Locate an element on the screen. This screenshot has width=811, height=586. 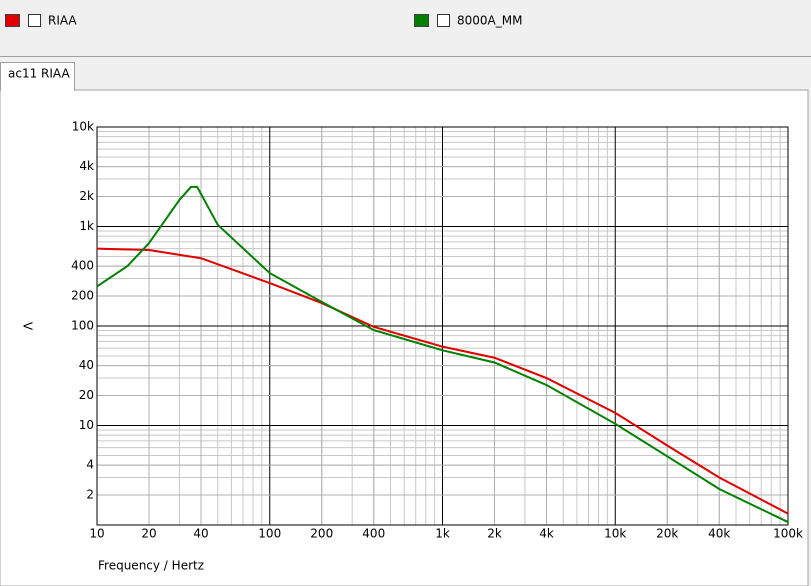
y-tick-label: 40 is located at coordinates (86, 365).